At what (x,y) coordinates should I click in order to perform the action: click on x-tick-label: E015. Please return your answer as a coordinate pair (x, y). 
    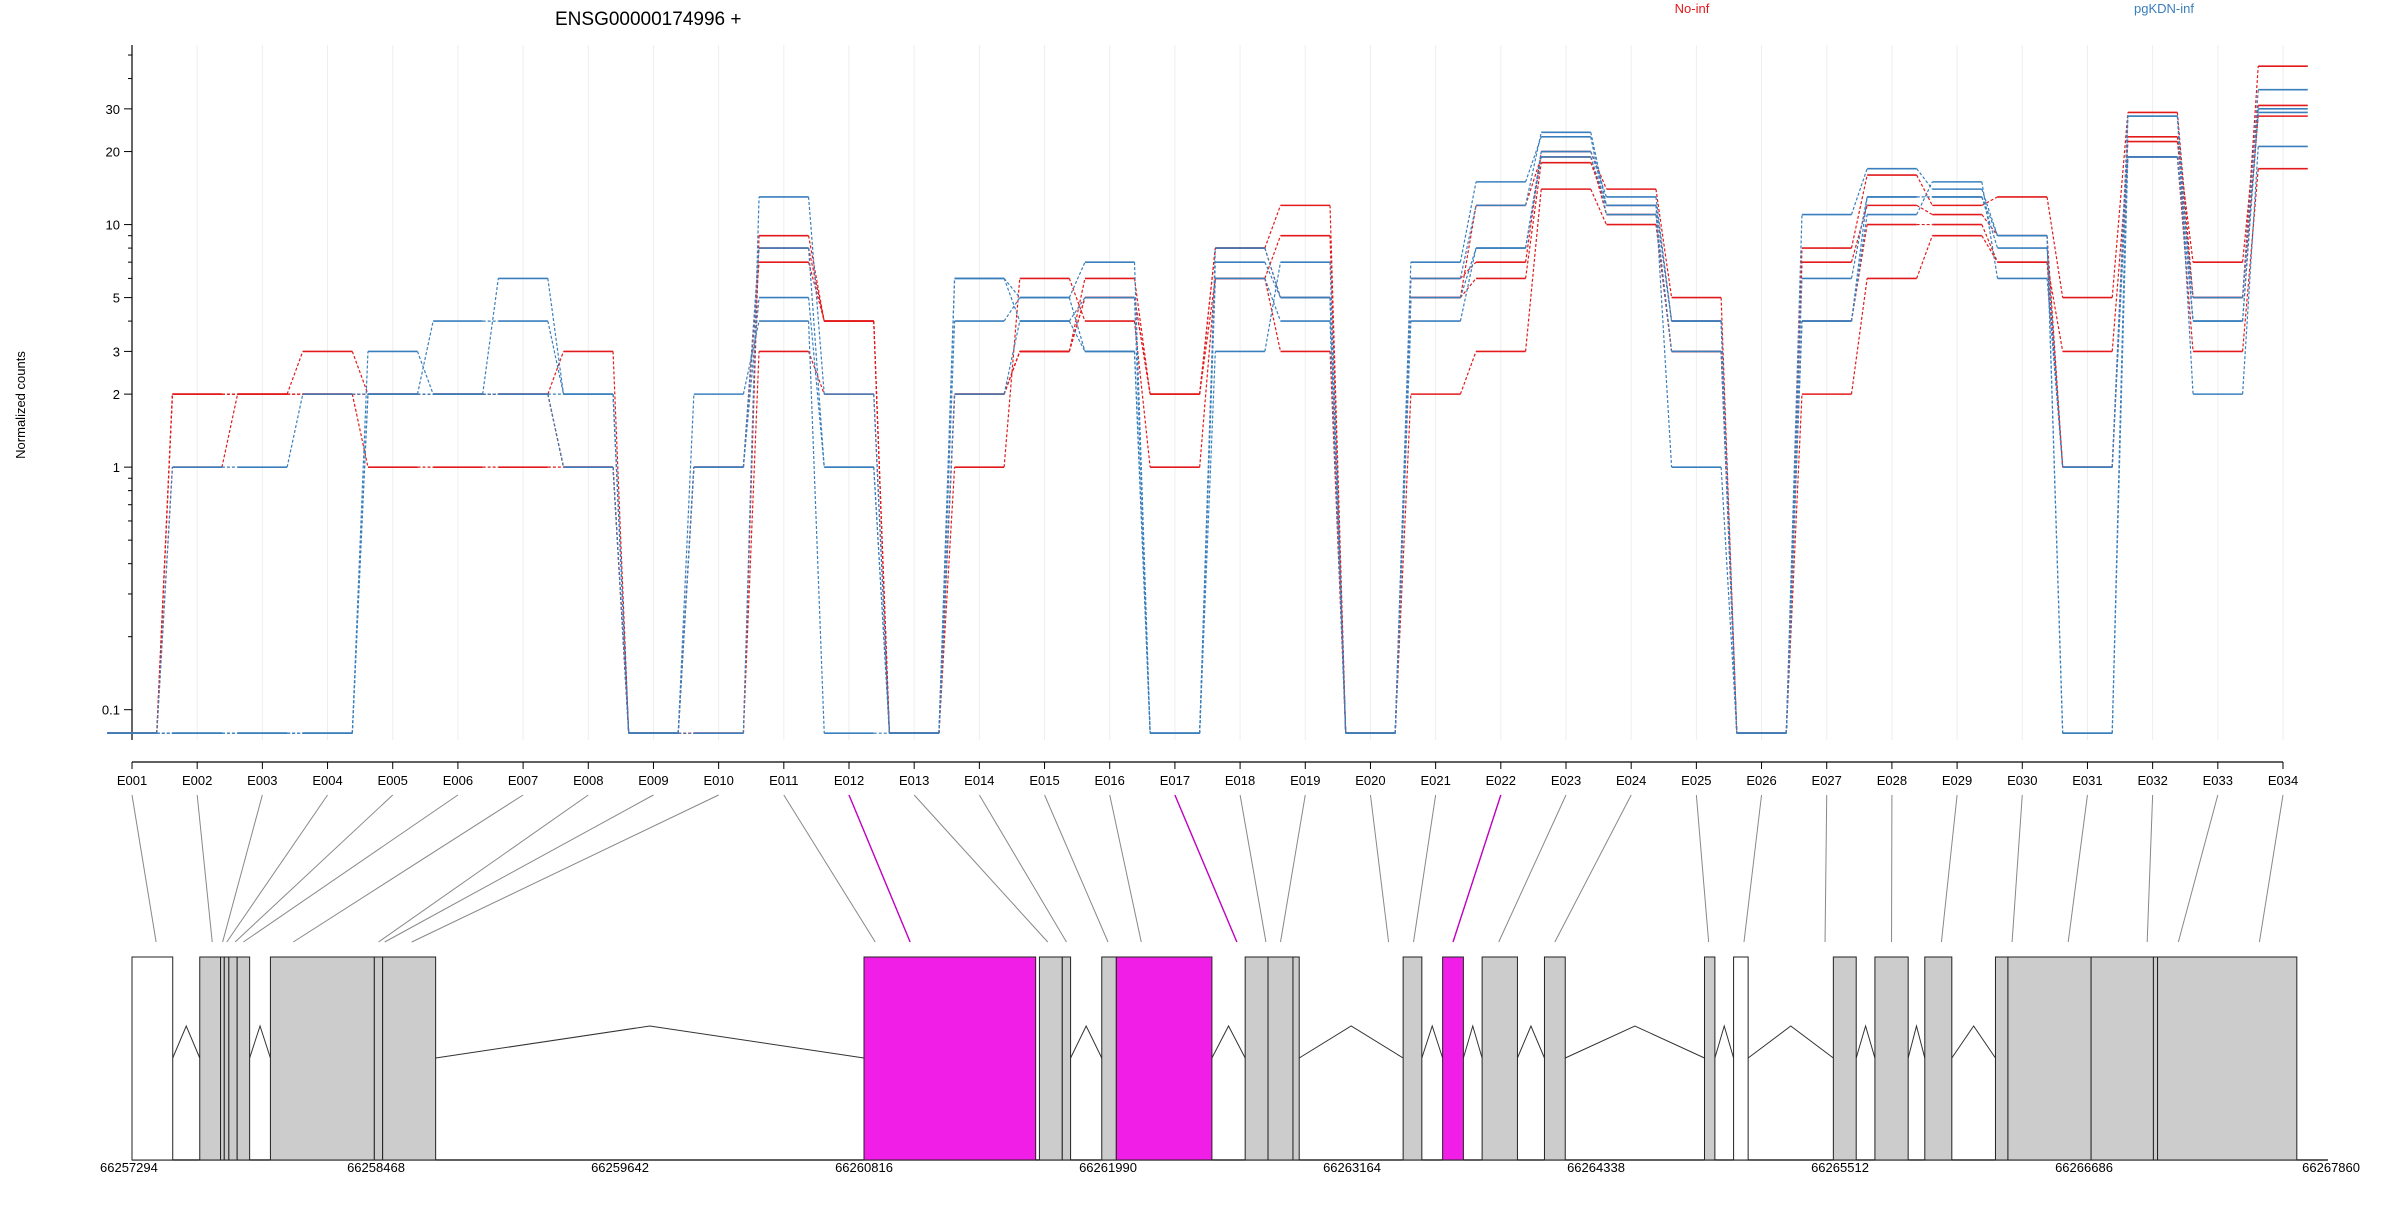
    Looking at the image, I should click on (1044, 780).